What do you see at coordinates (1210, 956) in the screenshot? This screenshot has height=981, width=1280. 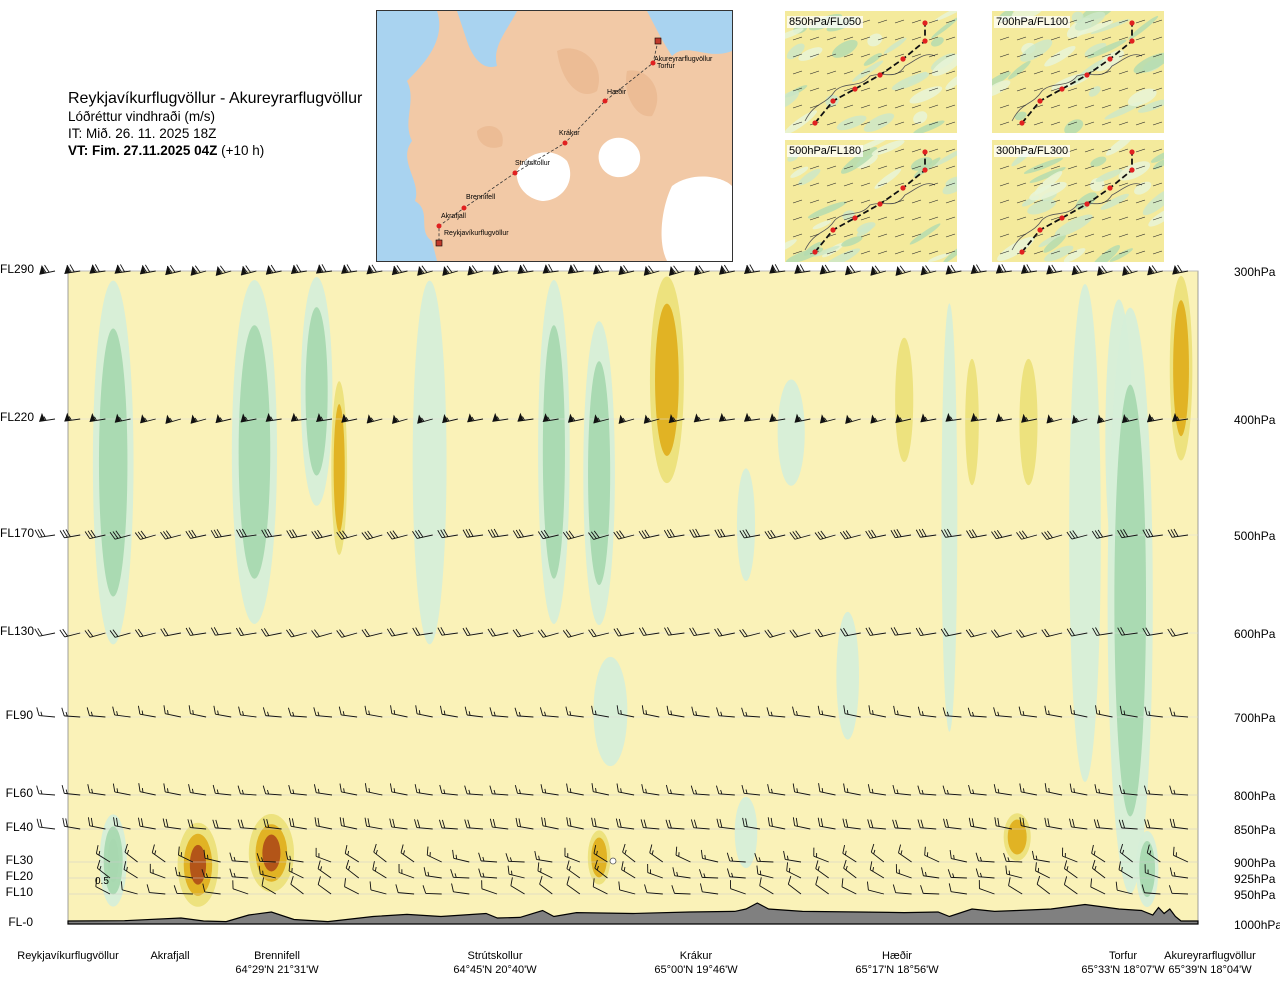 I see `location-label: Akureyrarflugvöllur` at bounding box center [1210, 956].